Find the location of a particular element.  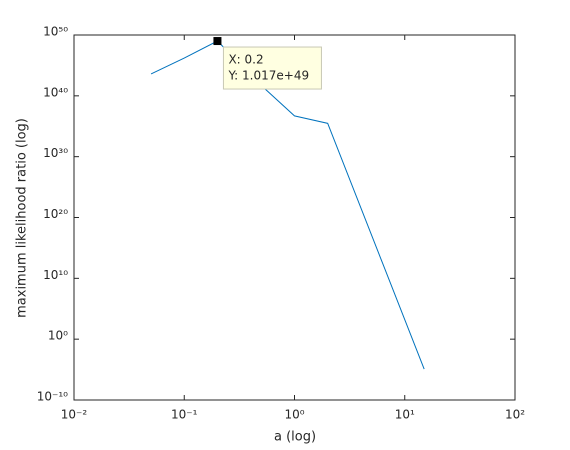

y-tick-label: 10⁰ is located at coordinates (58, 336).